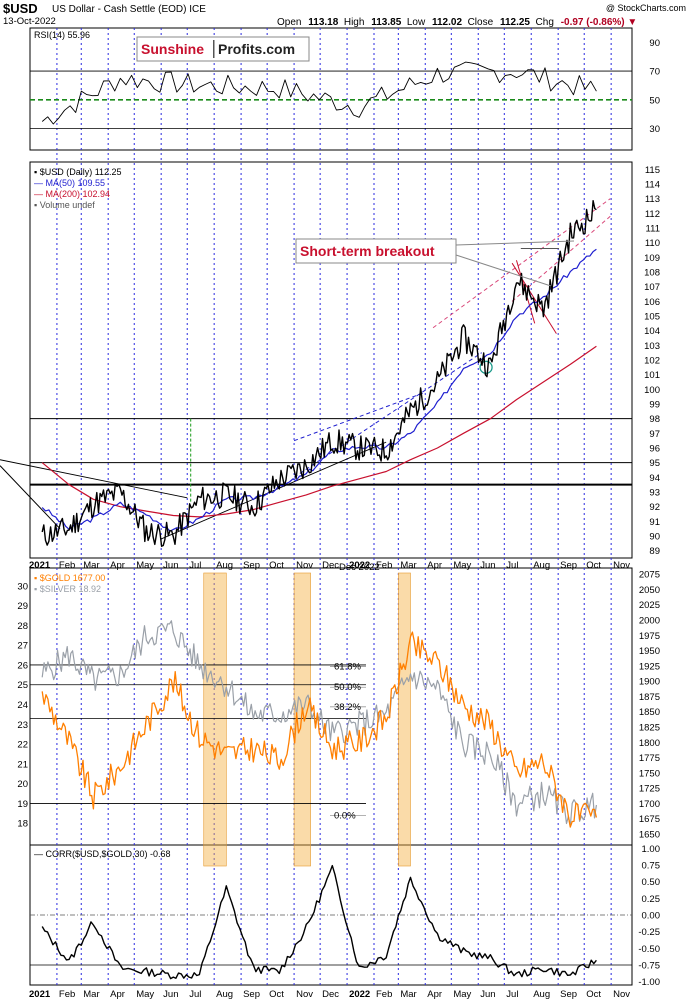 This screenshot has width=700, height=1000. I want to click on fib-level-label: 61.8%, so click(347, 666).